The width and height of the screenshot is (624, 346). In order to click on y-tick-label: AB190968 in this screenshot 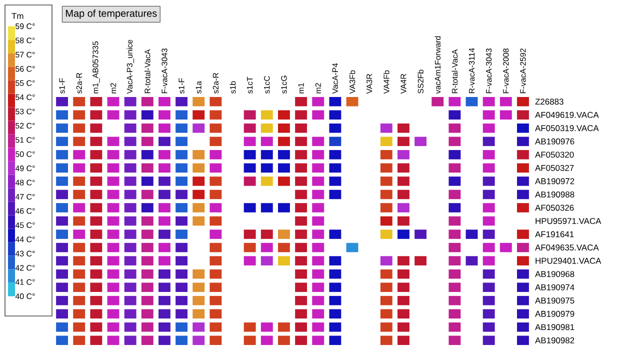, I will do `click(554, 274)`.